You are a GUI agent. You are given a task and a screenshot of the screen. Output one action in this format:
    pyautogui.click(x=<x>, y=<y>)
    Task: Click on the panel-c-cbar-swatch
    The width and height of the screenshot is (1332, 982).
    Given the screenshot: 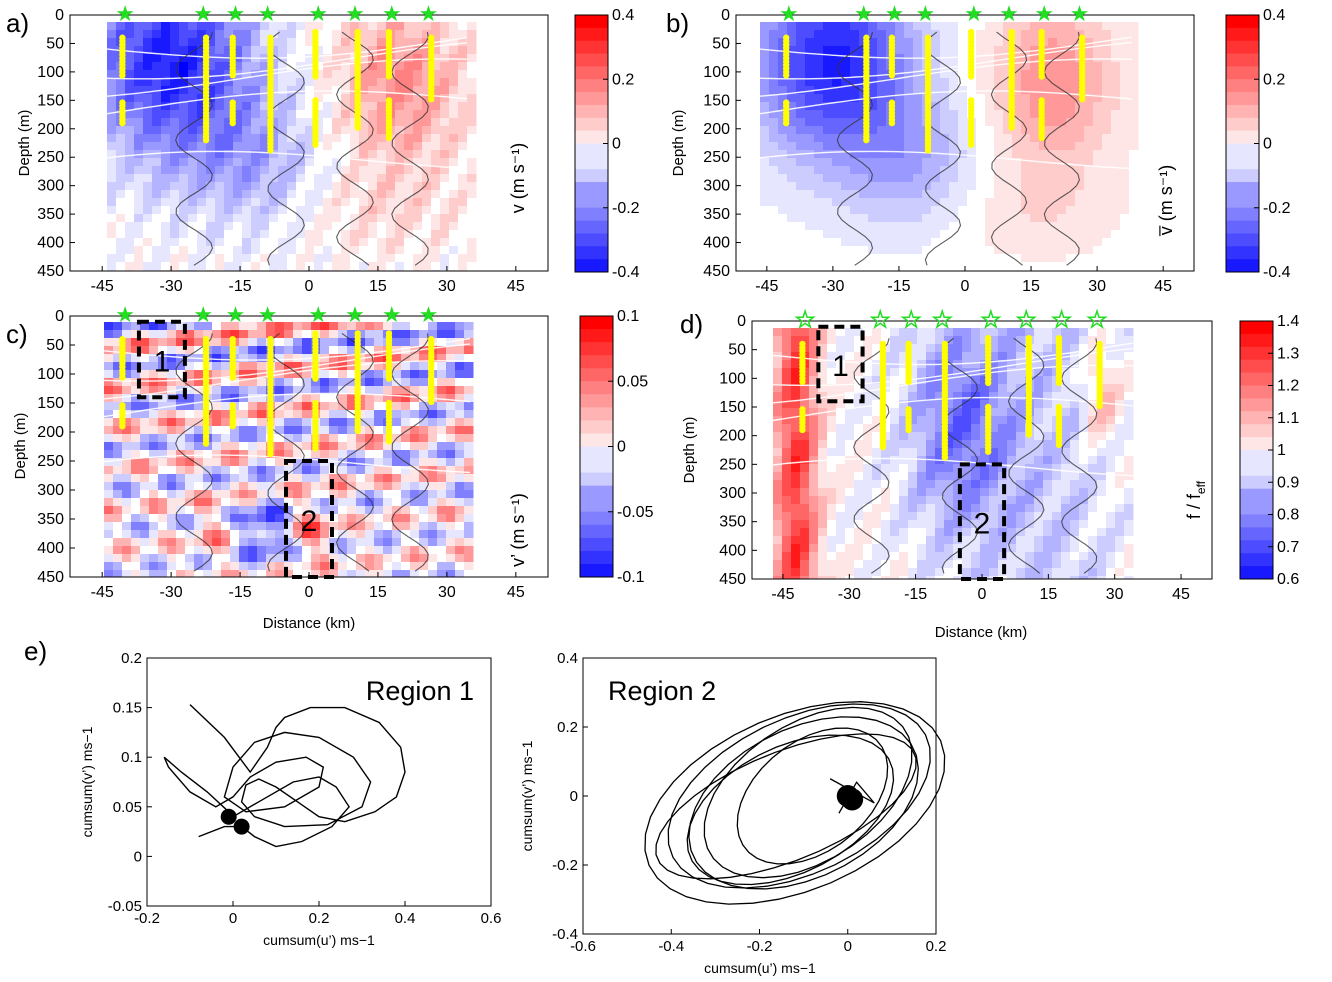 What is the action you would take?
    pyautogui.click(x=596, y=466)
    